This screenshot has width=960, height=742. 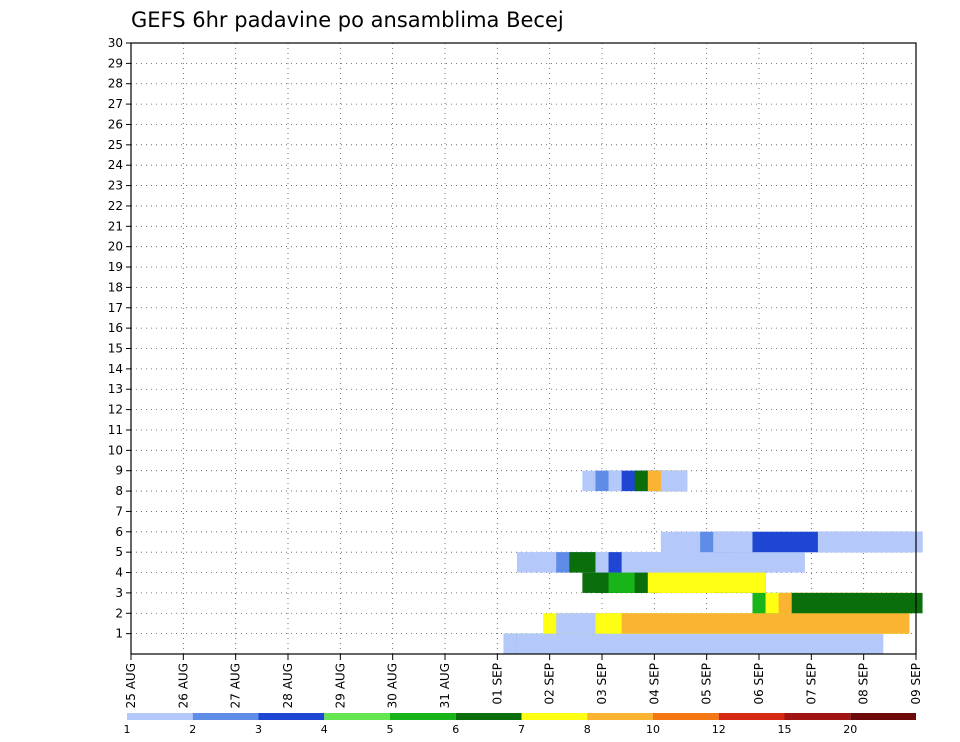 I want to click on x-tick-label: 29 AUG, so click(x=340, y=685).